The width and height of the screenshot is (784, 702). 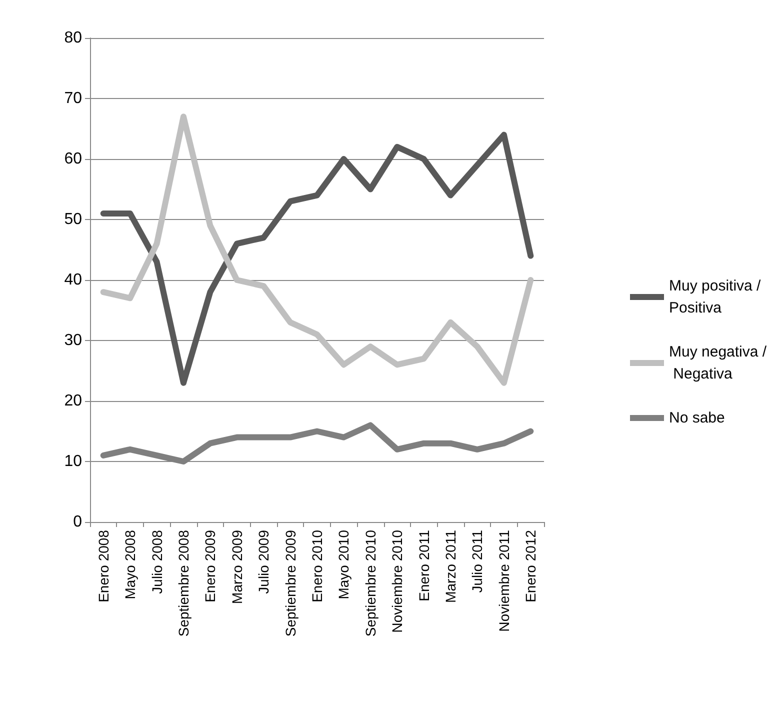 I want to click on legend-label: No sabe, so click(x=697, y=418).